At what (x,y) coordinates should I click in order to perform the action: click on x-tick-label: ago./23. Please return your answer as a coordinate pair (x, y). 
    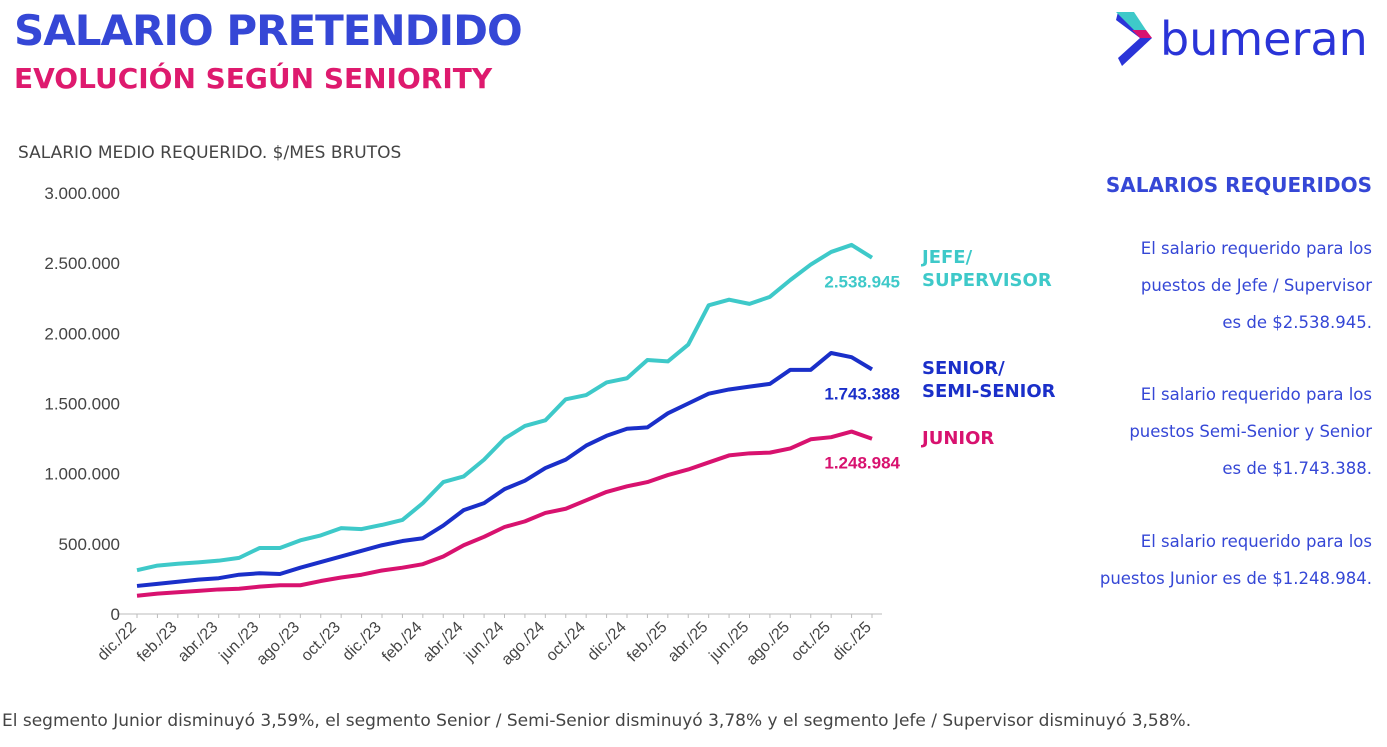
    Looking at the image, I should click on (278, 644).